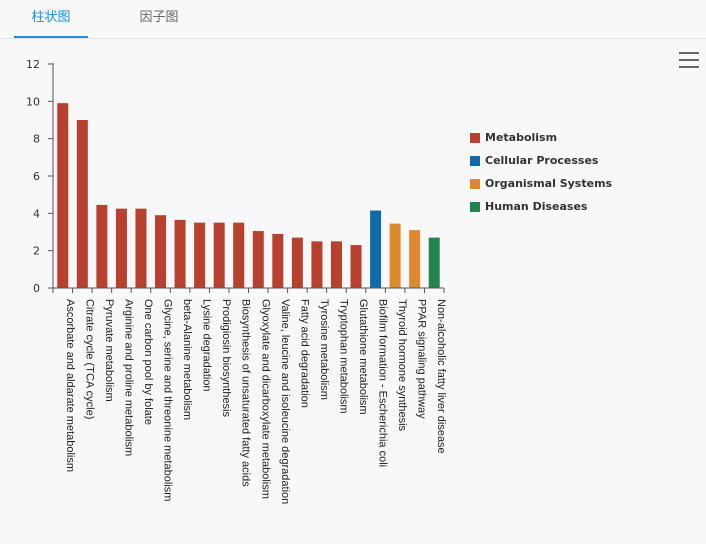  Describe the element at coordinates (536, 206) in the screenshot. I see `legend-label: Human Diseases` at that location.